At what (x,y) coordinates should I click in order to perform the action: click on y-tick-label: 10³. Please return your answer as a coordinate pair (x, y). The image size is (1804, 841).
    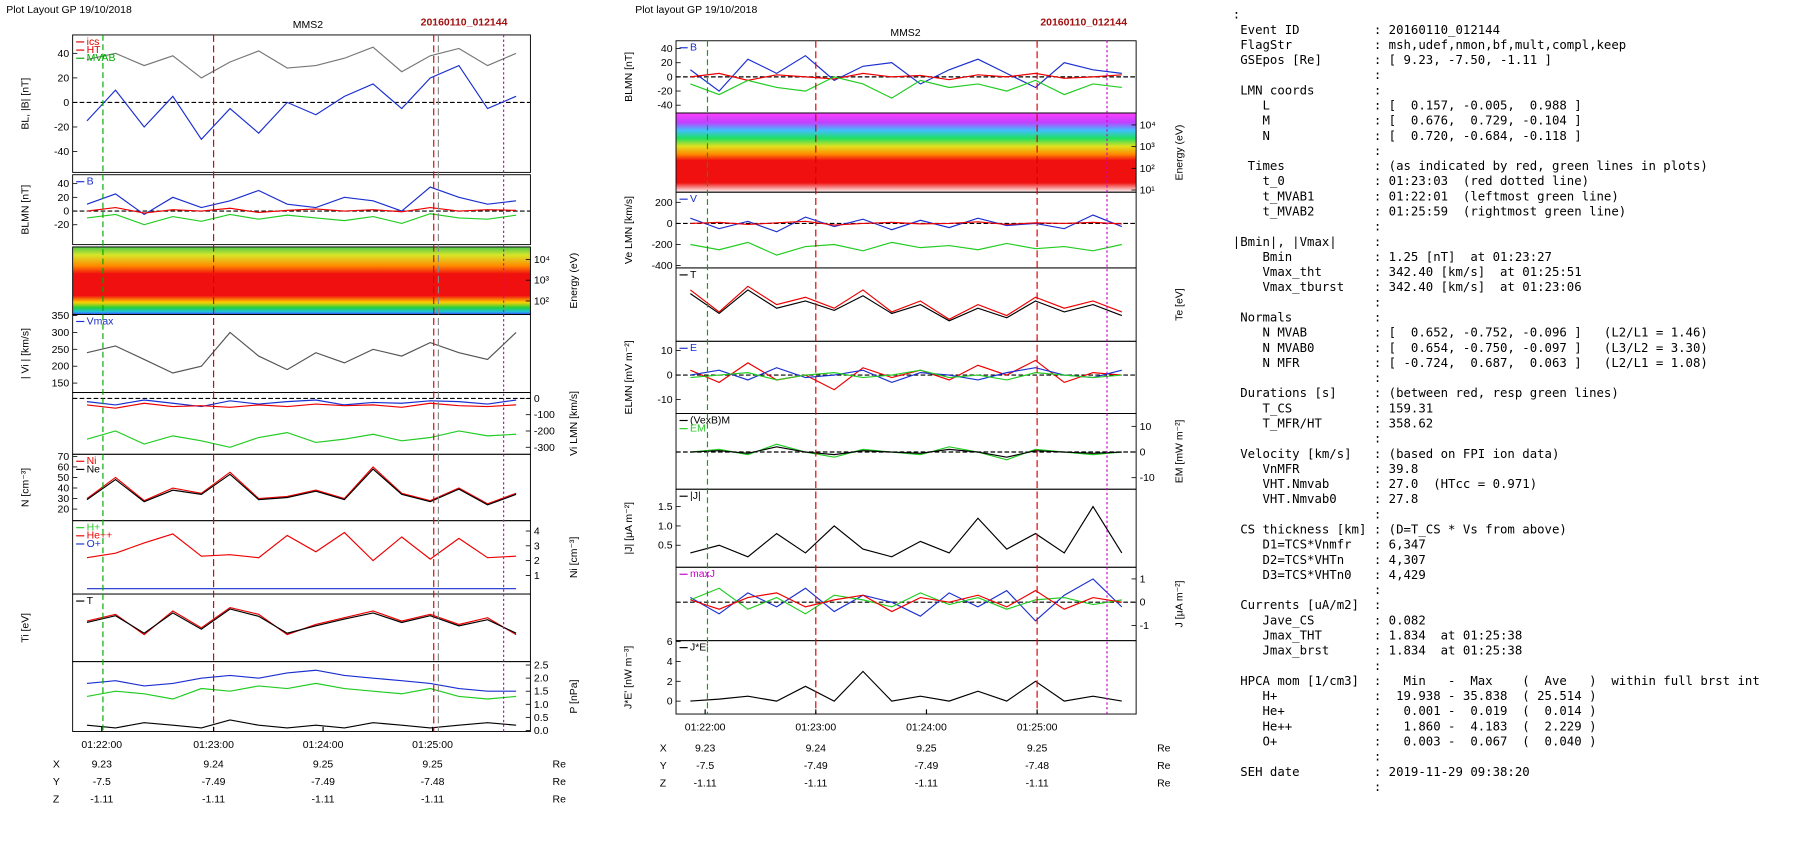
    Looking at the image, I should click on (1148, 147).